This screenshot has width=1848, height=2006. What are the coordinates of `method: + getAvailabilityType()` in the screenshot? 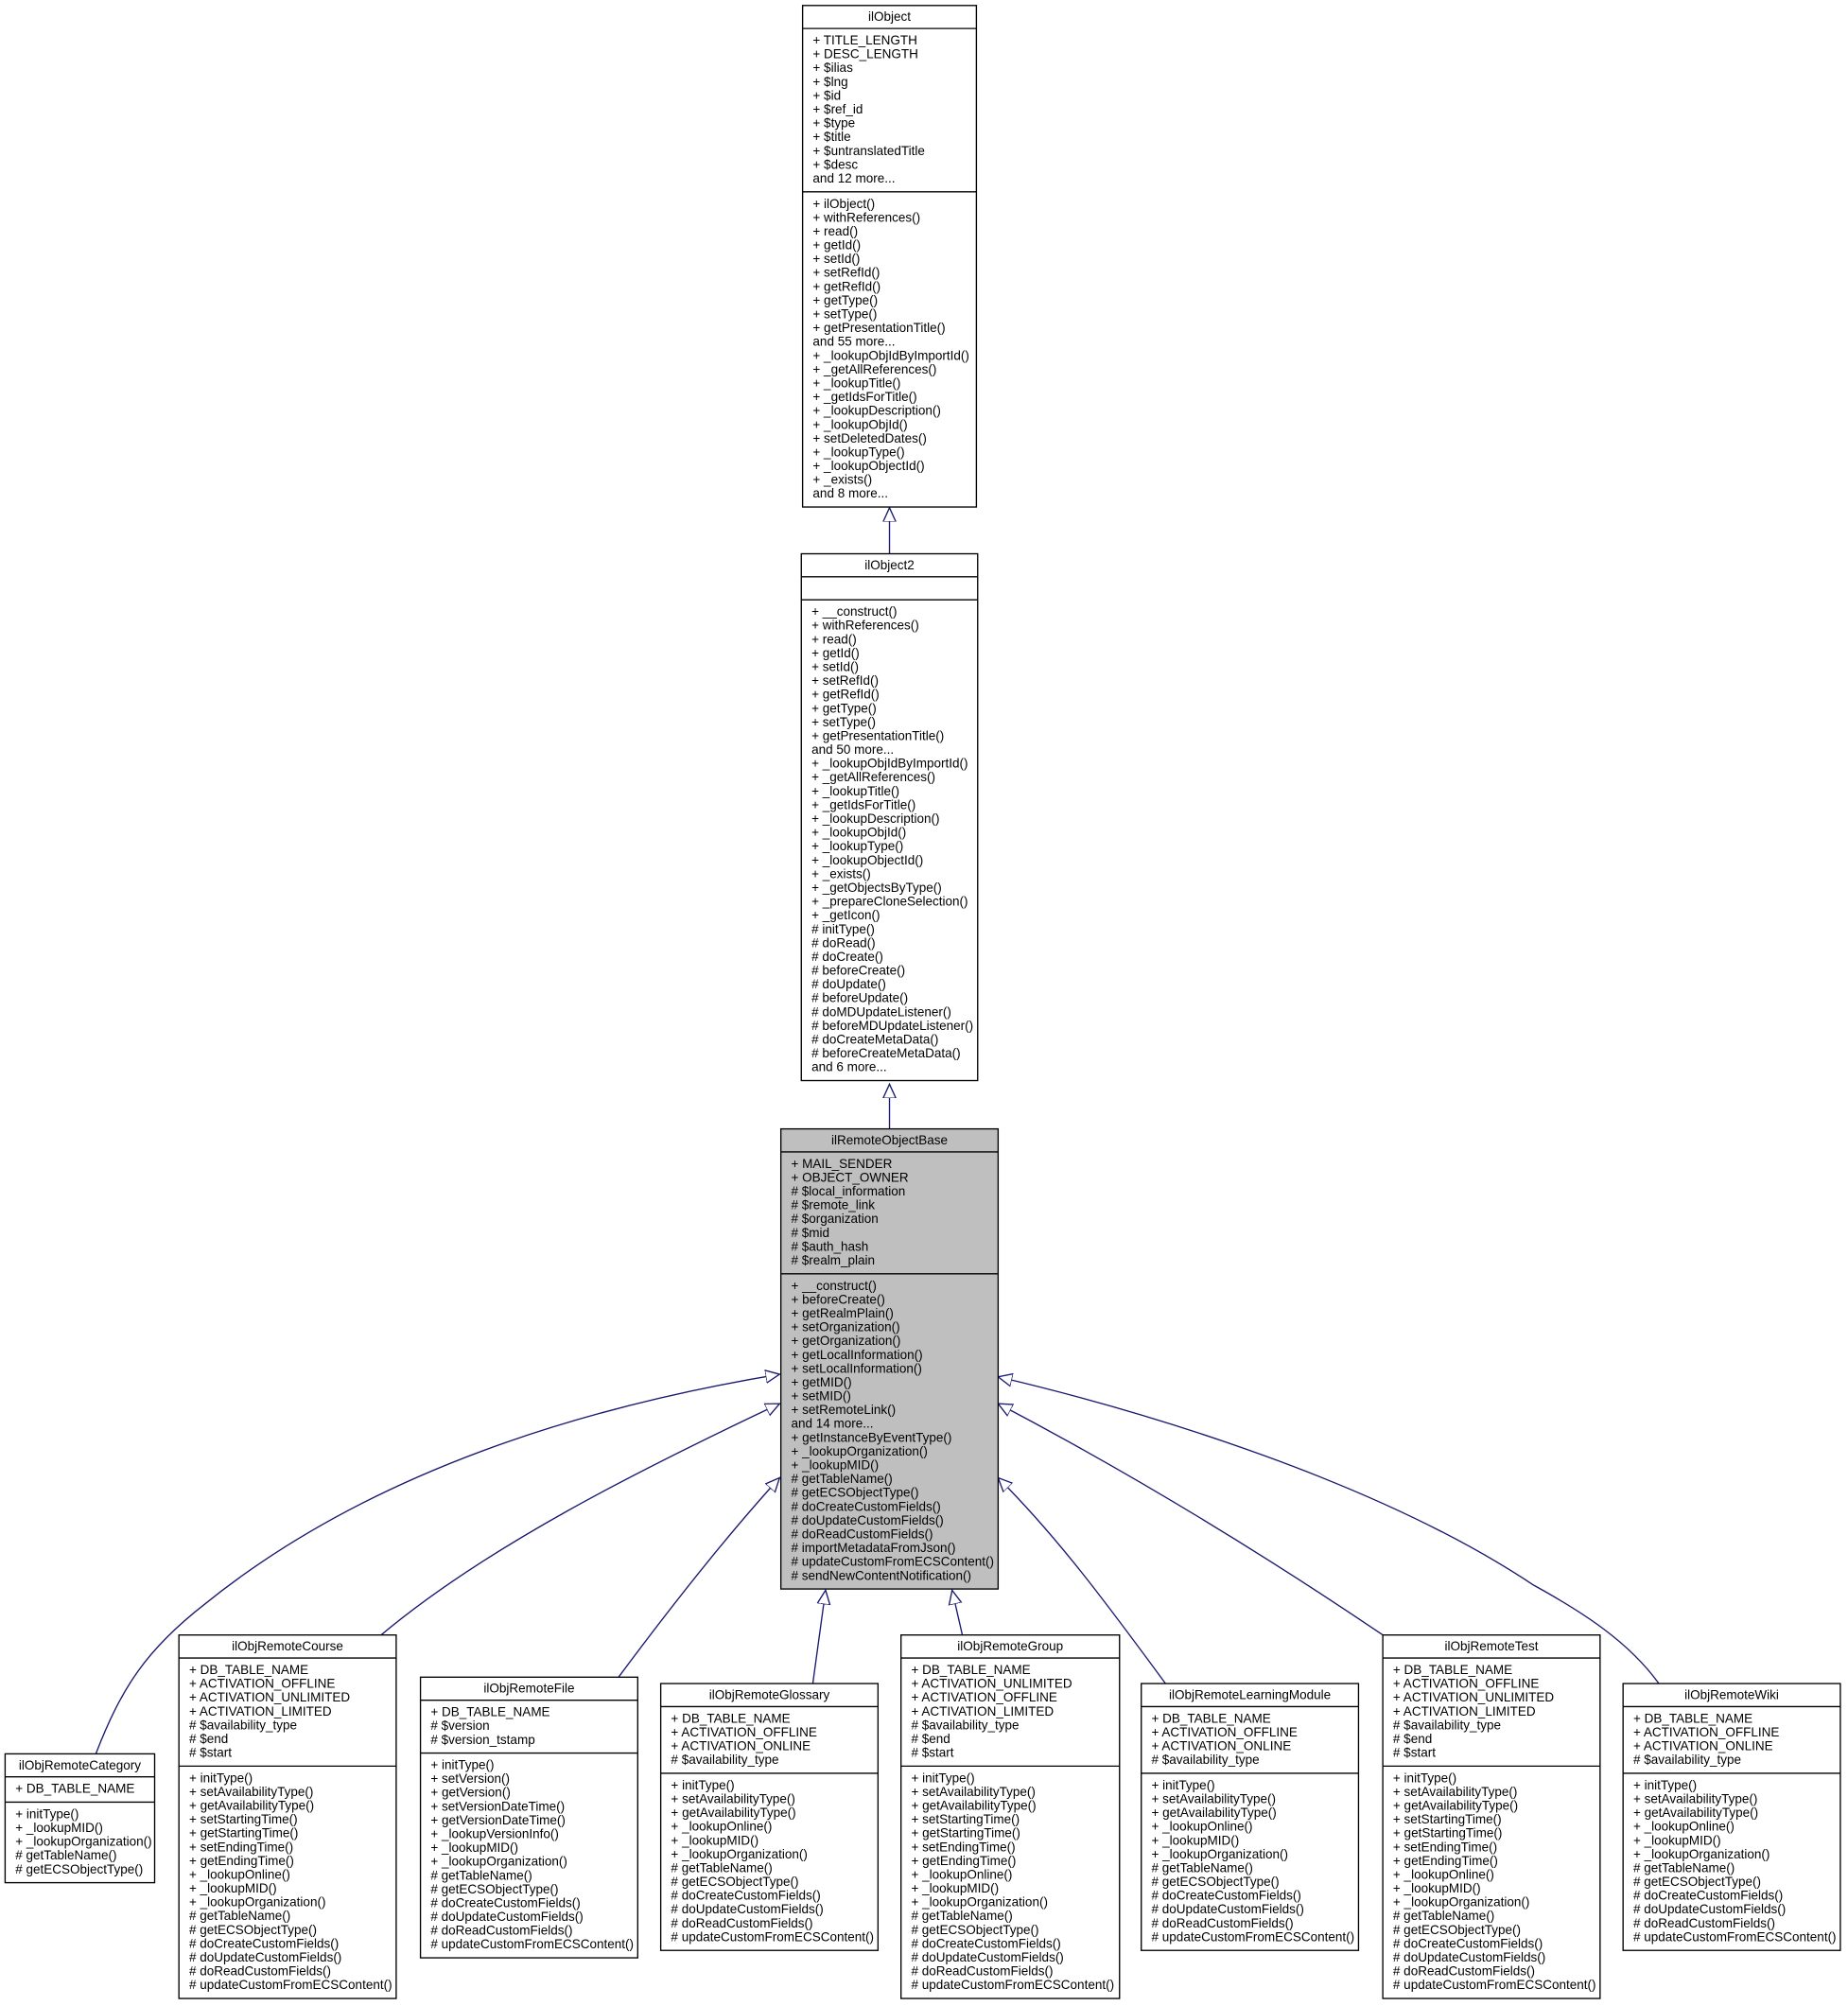 It's located at (1455, 1805).